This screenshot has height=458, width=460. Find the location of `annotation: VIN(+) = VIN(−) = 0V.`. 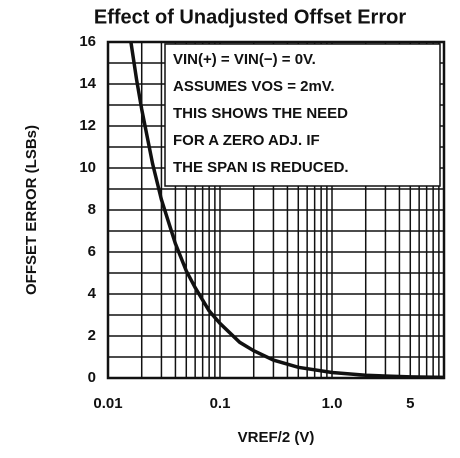

annotation: VIN(+) = VIN(−) = 0V. is located at coordinates (244, 59).